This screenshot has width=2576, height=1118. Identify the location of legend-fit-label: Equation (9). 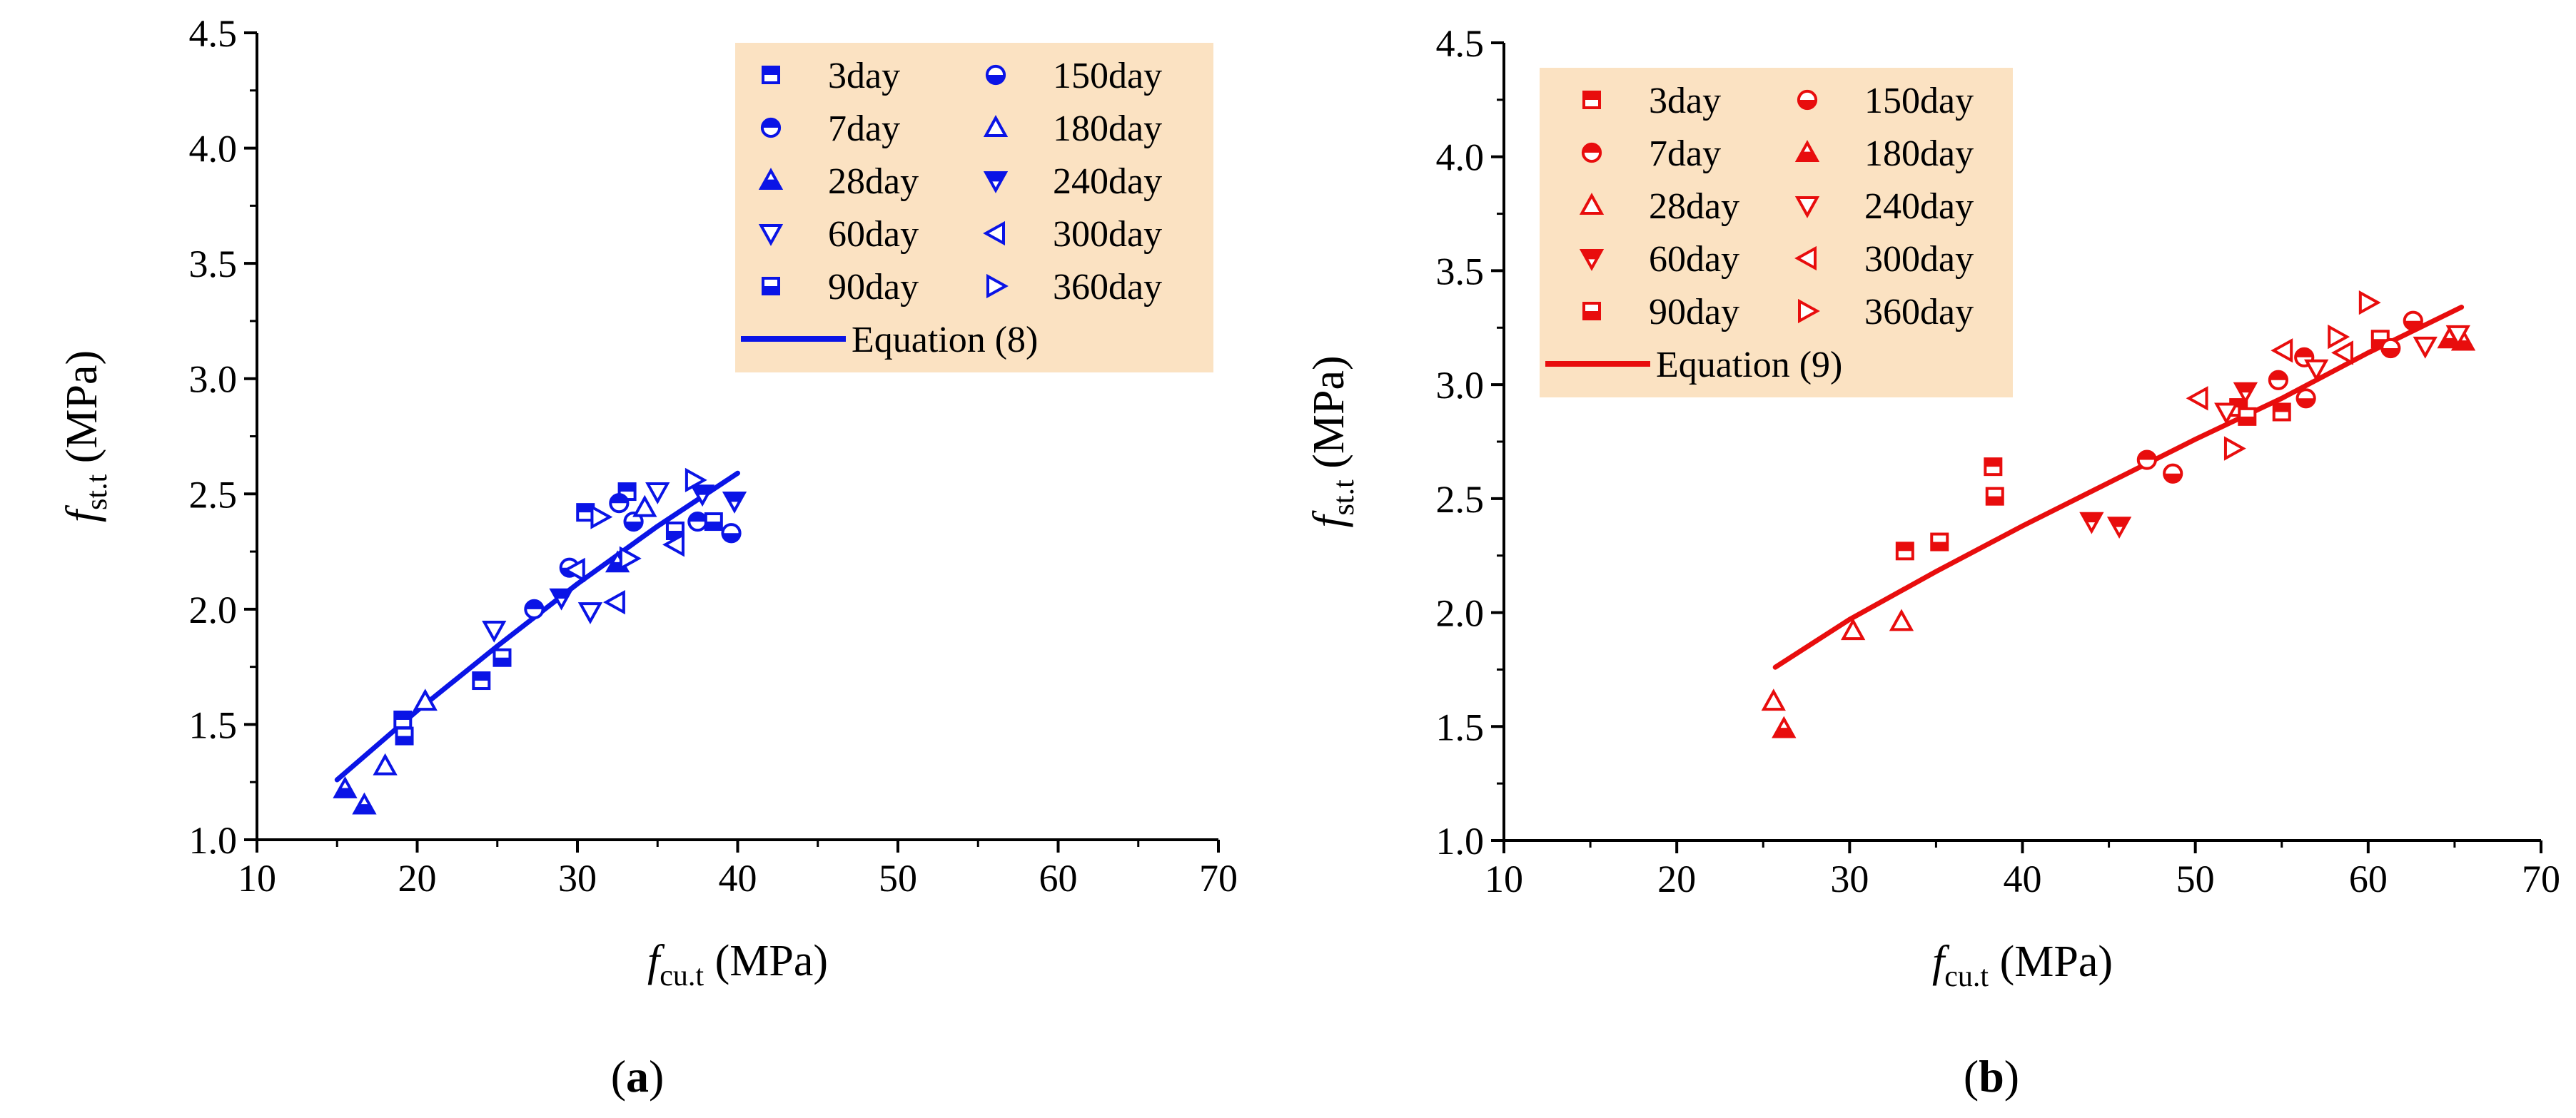
(1749, 365).